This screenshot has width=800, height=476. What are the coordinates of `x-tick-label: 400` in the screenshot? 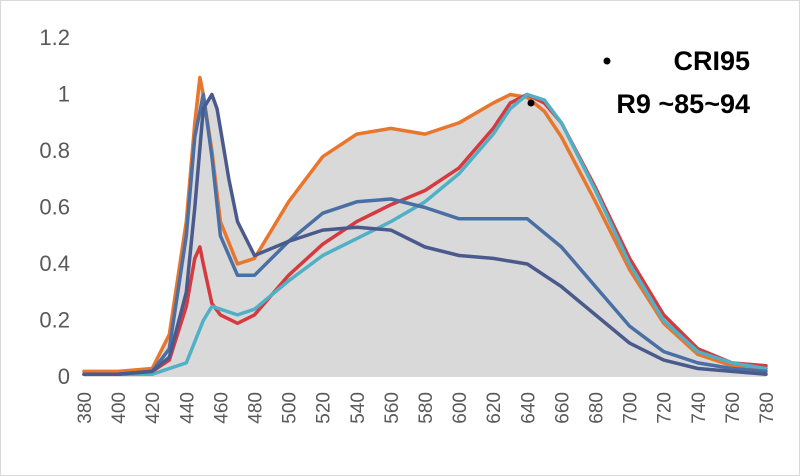 It's located at (119, 408).